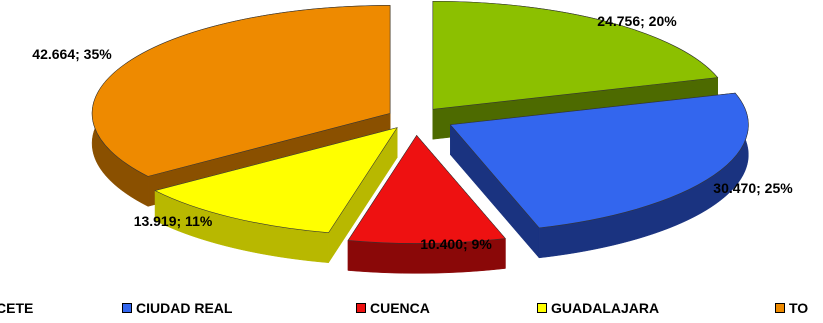 The image size is (823, 323). I want to click on legend-item-guadalajara: GUADALAJARA, so click(598, 308).